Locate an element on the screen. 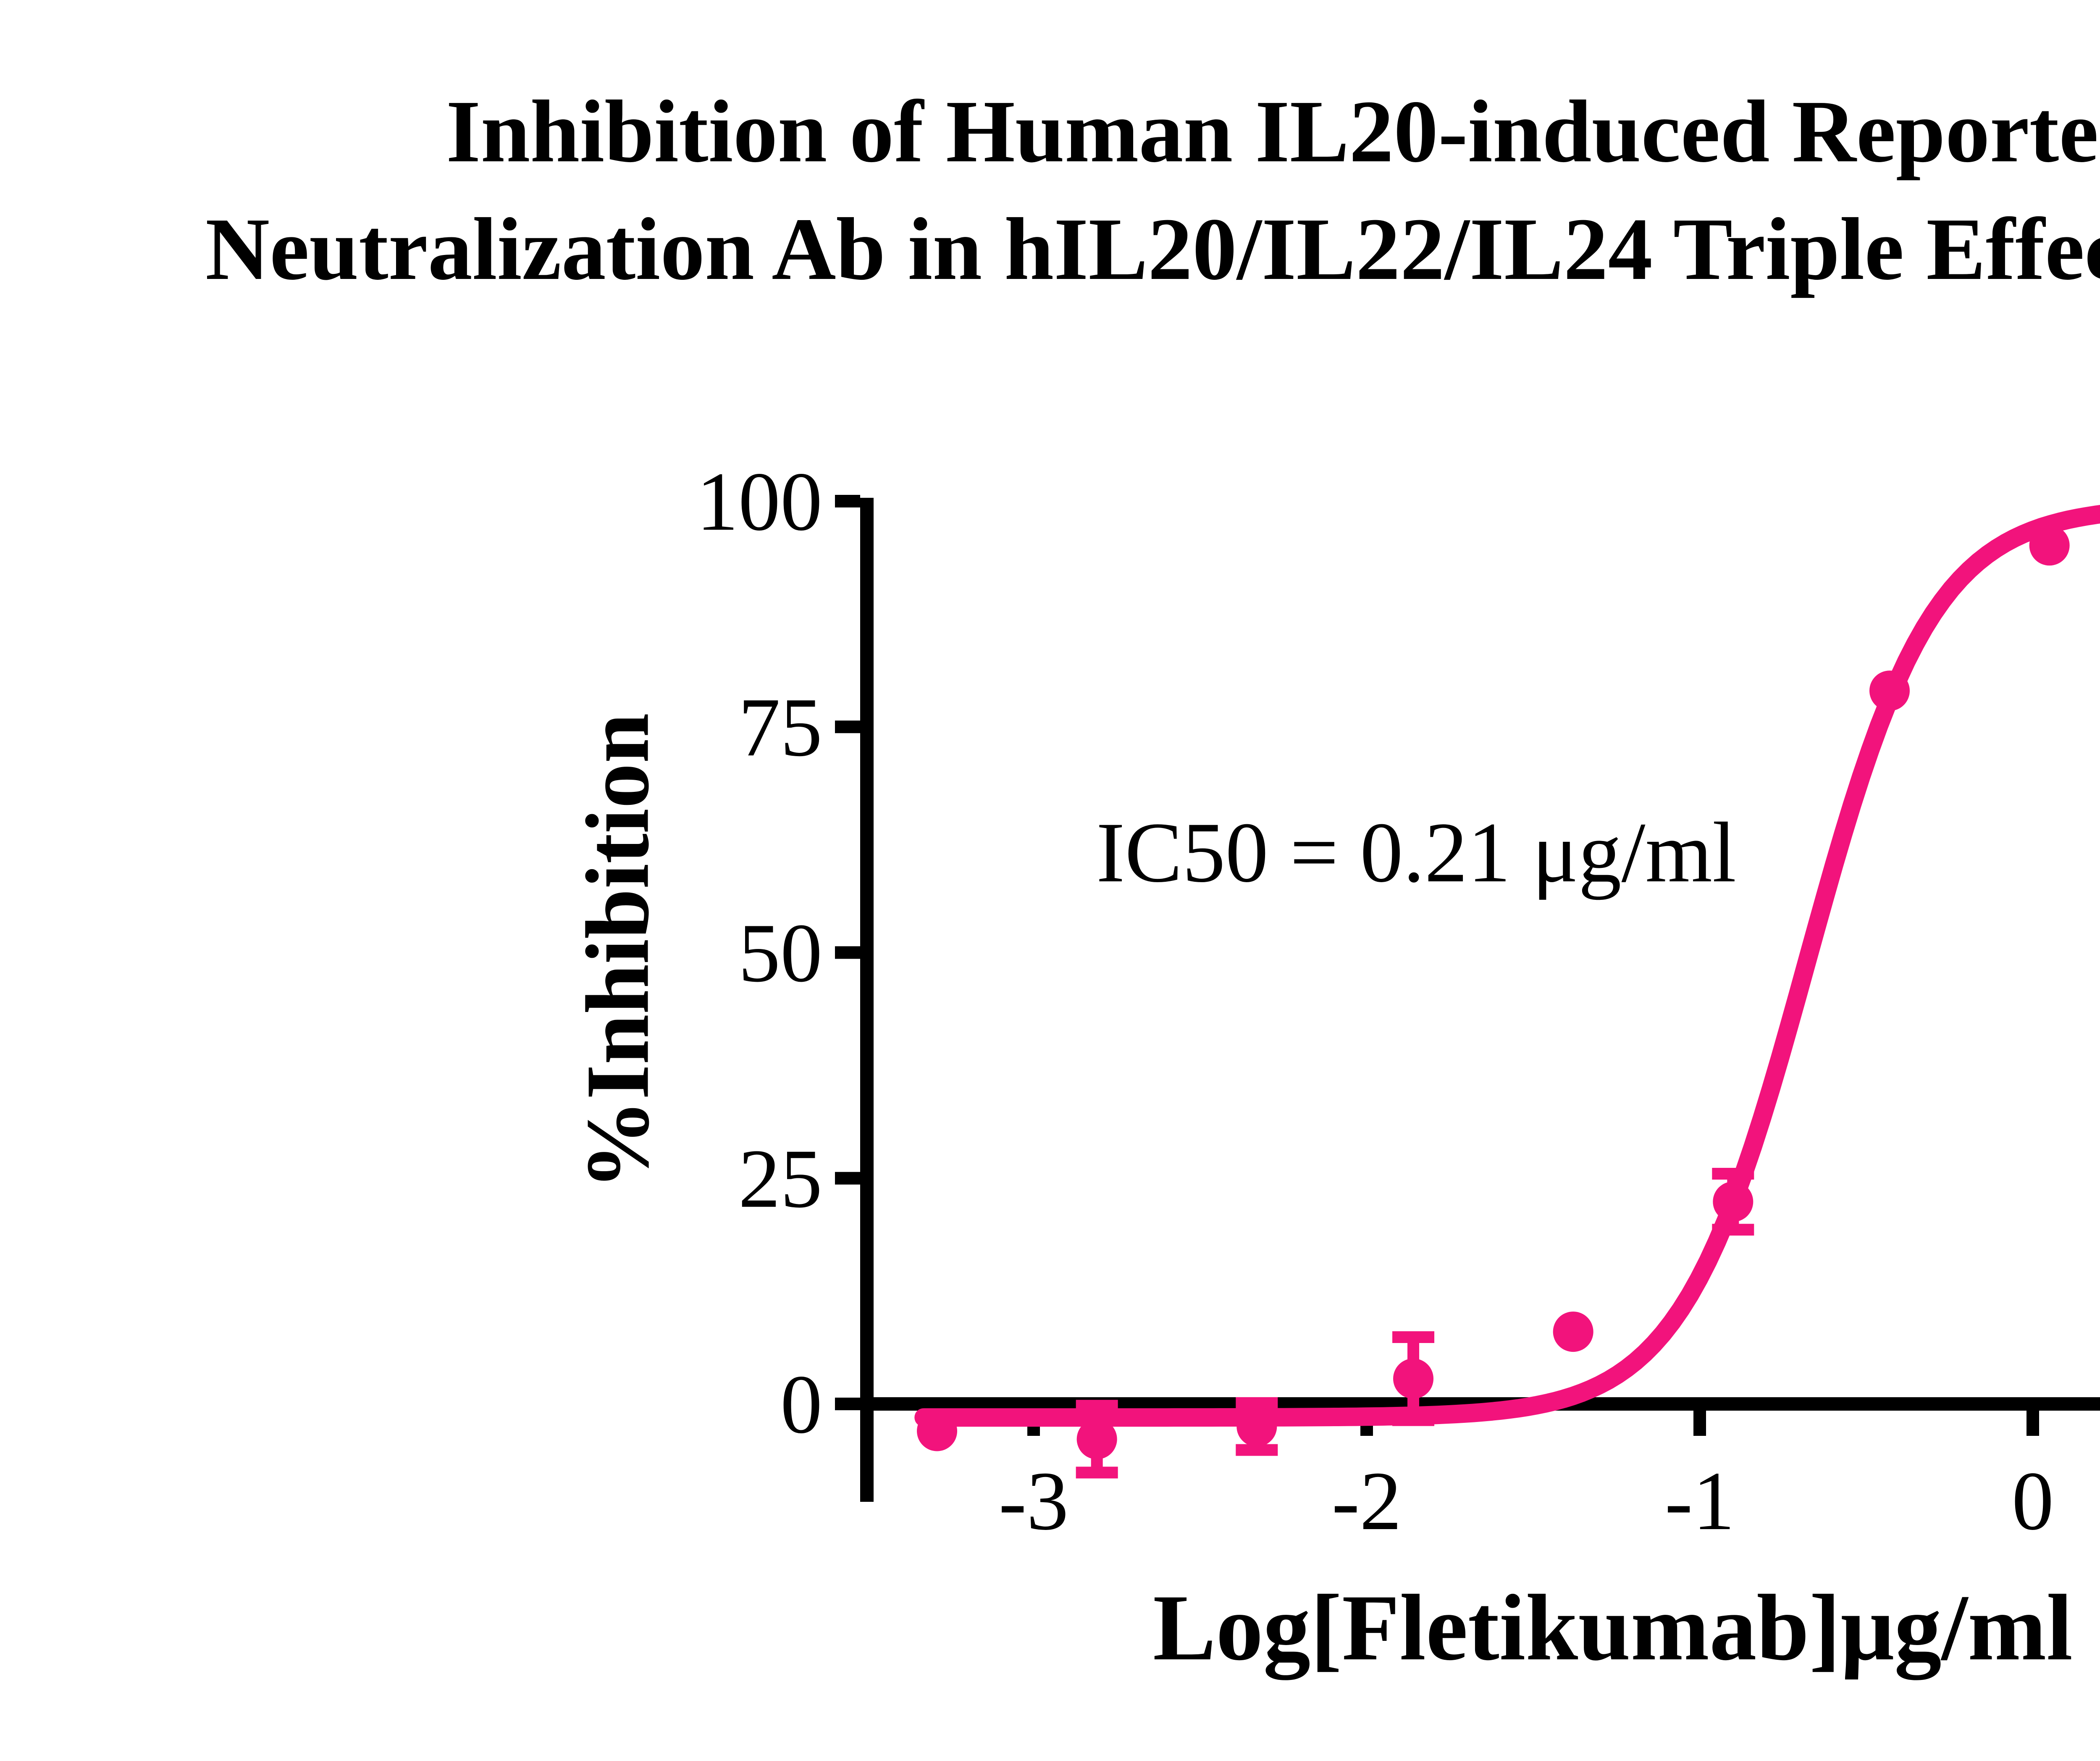  y-tick-label: 75 is located at coordinates (780, 728).